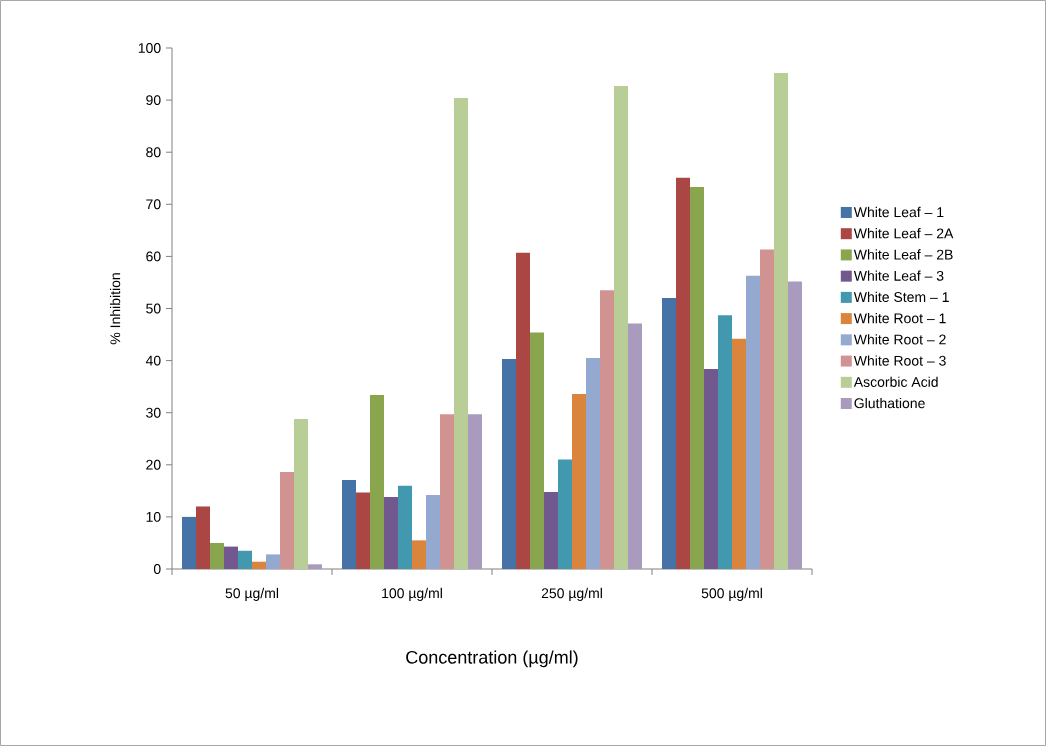 The width and height of the screenshot is (1046, 746). Describe the element at coordinates (899, 339) in the screenshot. I see `legend-label: White Root – 2` at that location.